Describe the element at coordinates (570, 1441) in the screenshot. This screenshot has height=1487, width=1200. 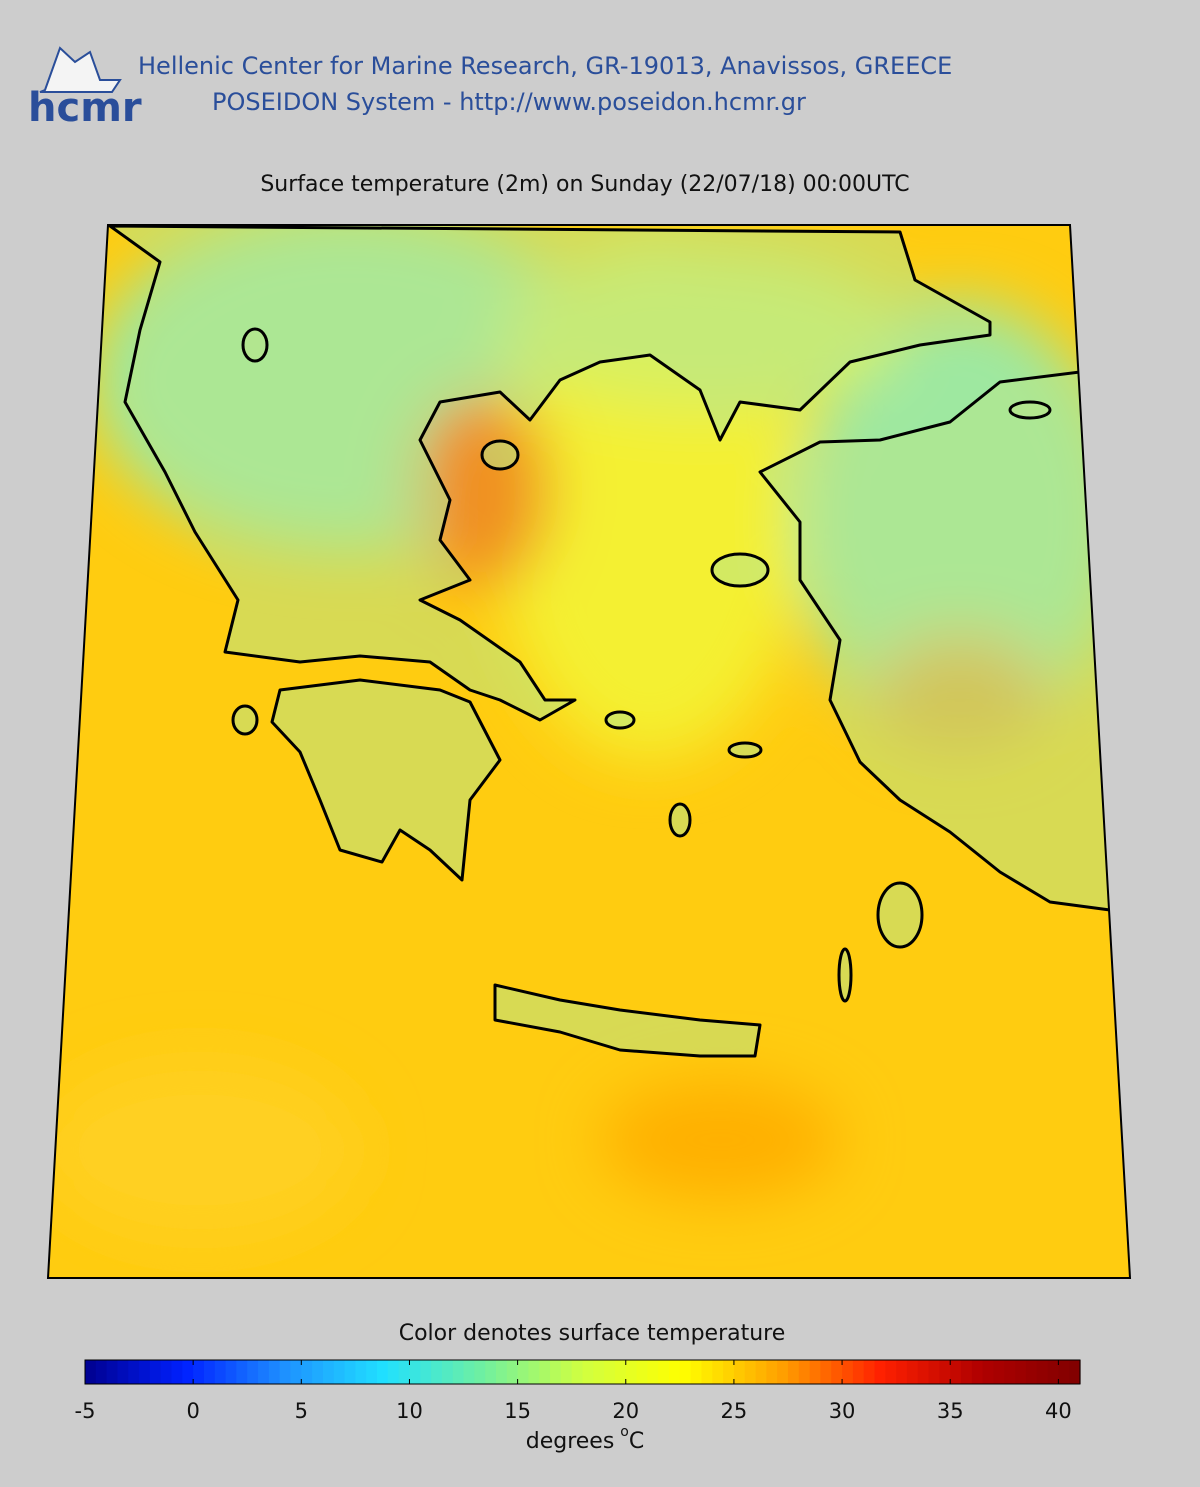
I see `unit-text: degrees` at that location.